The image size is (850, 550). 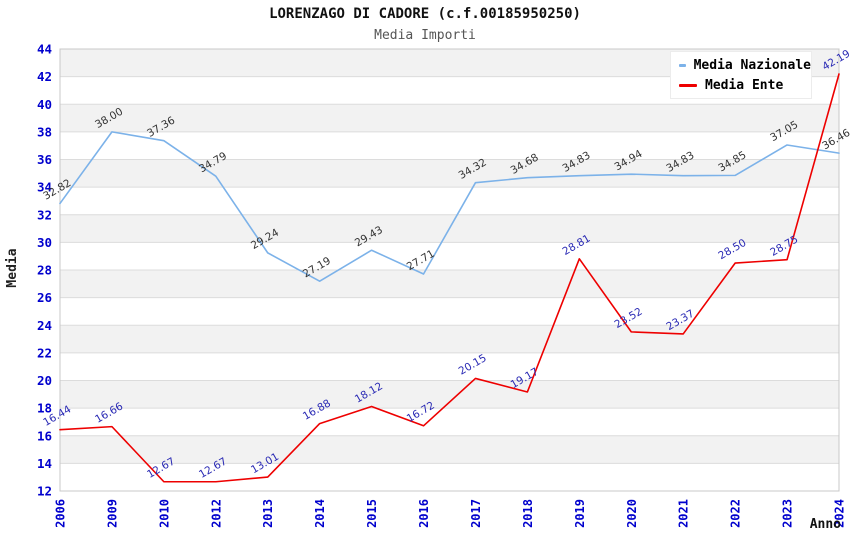 What do you see at coordinates (44, 491) in the screenshot?
I see `svg-text: 12` at bounding box center [44, 491].